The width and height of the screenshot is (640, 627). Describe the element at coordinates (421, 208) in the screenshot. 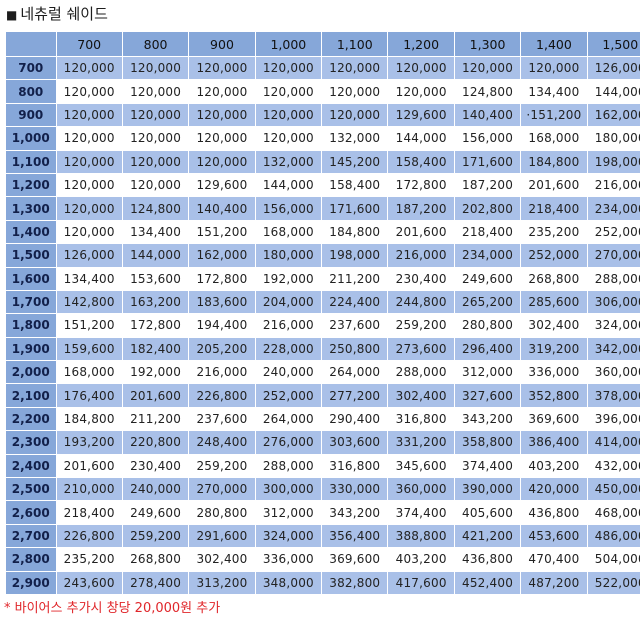

I see `price-cell: 187,200` at that location.